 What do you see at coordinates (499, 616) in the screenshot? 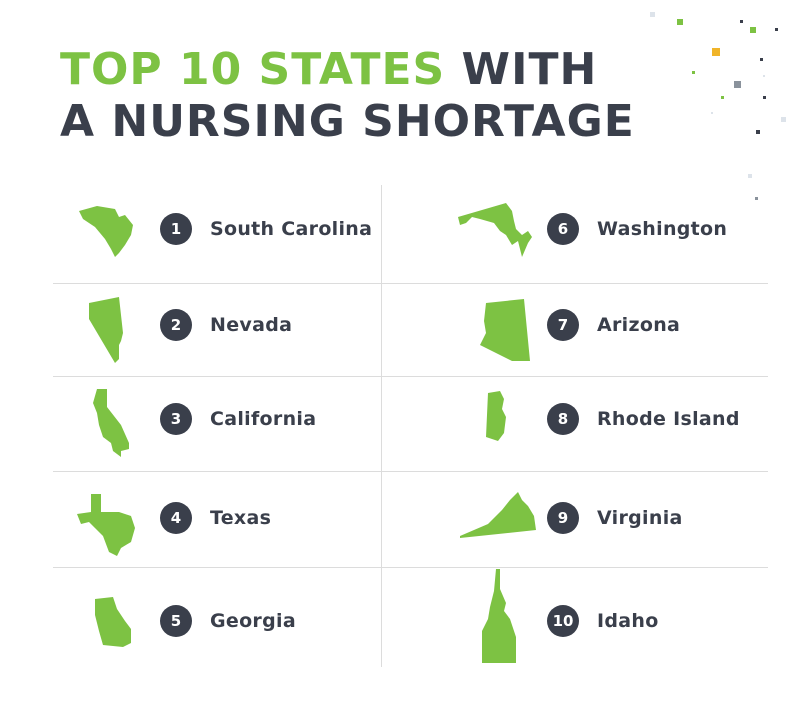
I see `idaho-icon` at bounding box center [499, 616].